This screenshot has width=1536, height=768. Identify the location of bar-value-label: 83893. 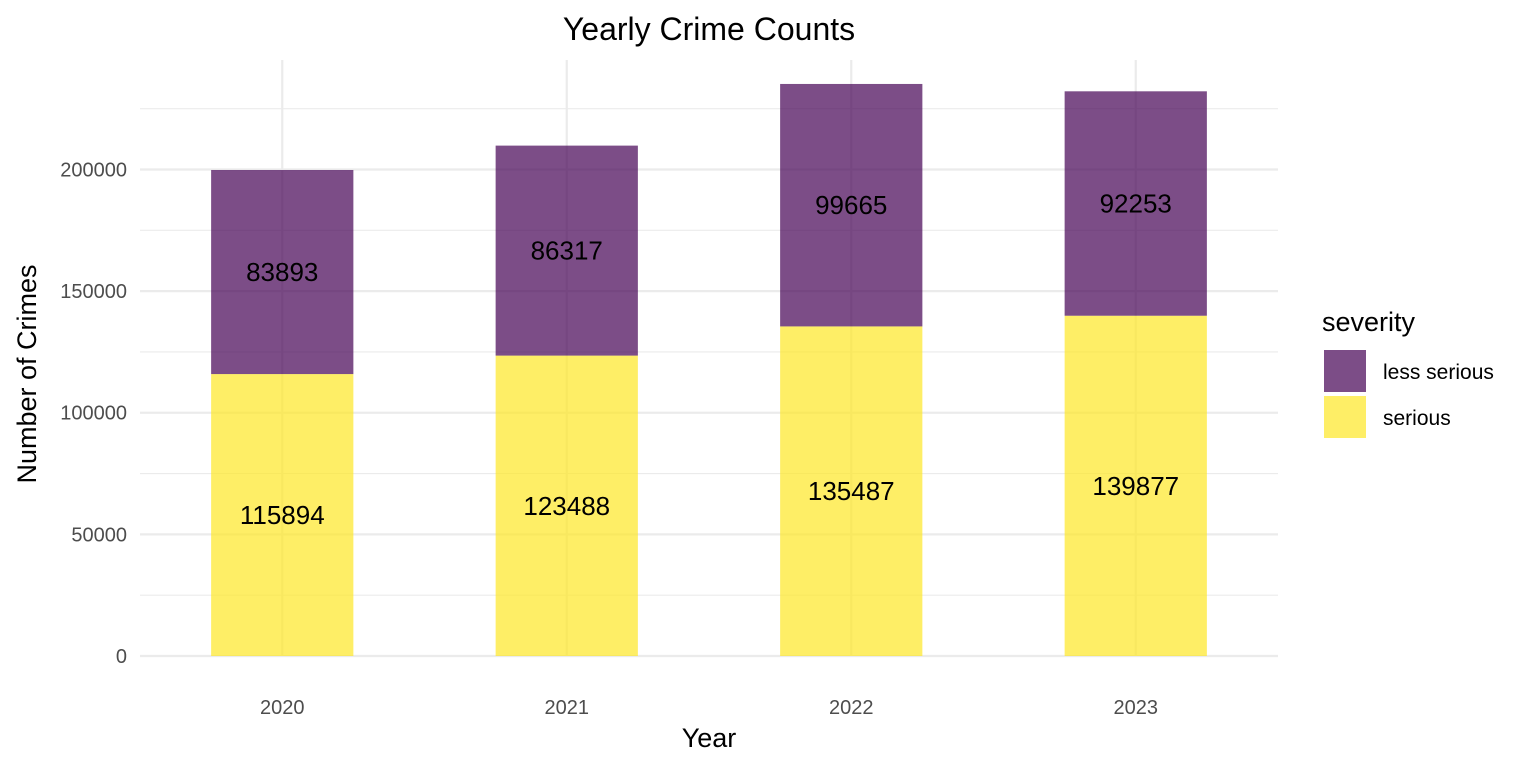
(282, 272).